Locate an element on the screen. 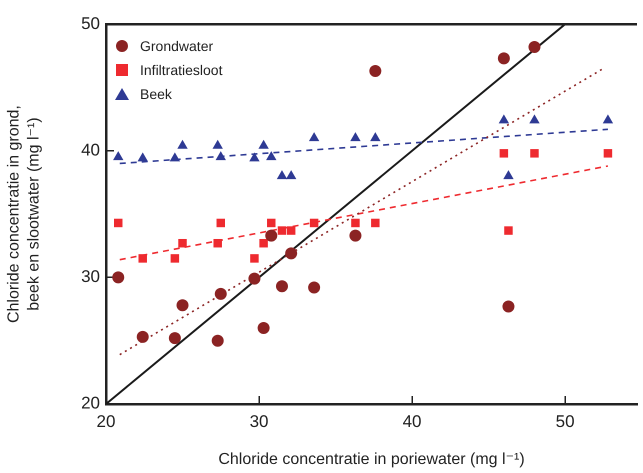 This screenshot has height=473, width=643. legend-label: Infiltratiesloot is located at coordinates (181, 70).